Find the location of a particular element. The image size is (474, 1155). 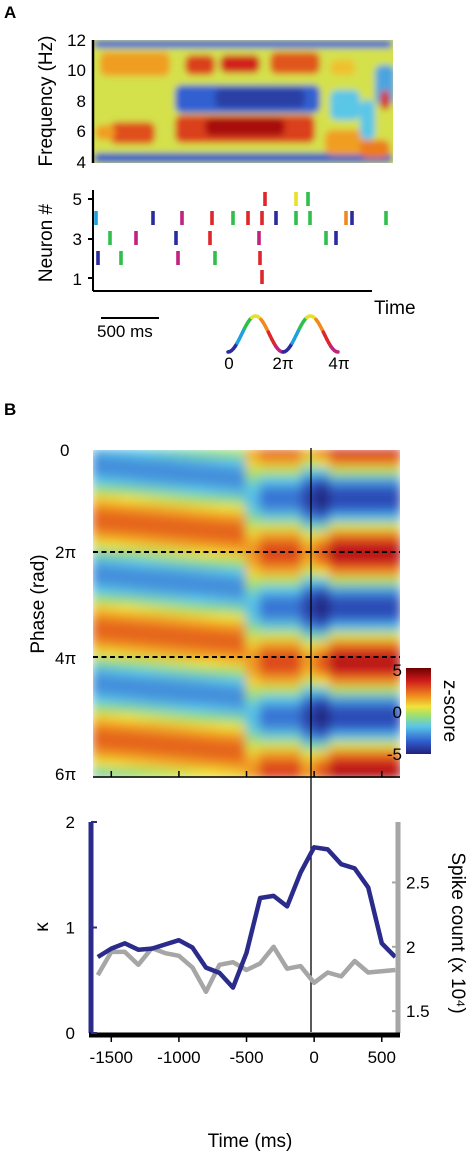

spec-ytick-label: 12 is located at coordinates (76, 40).